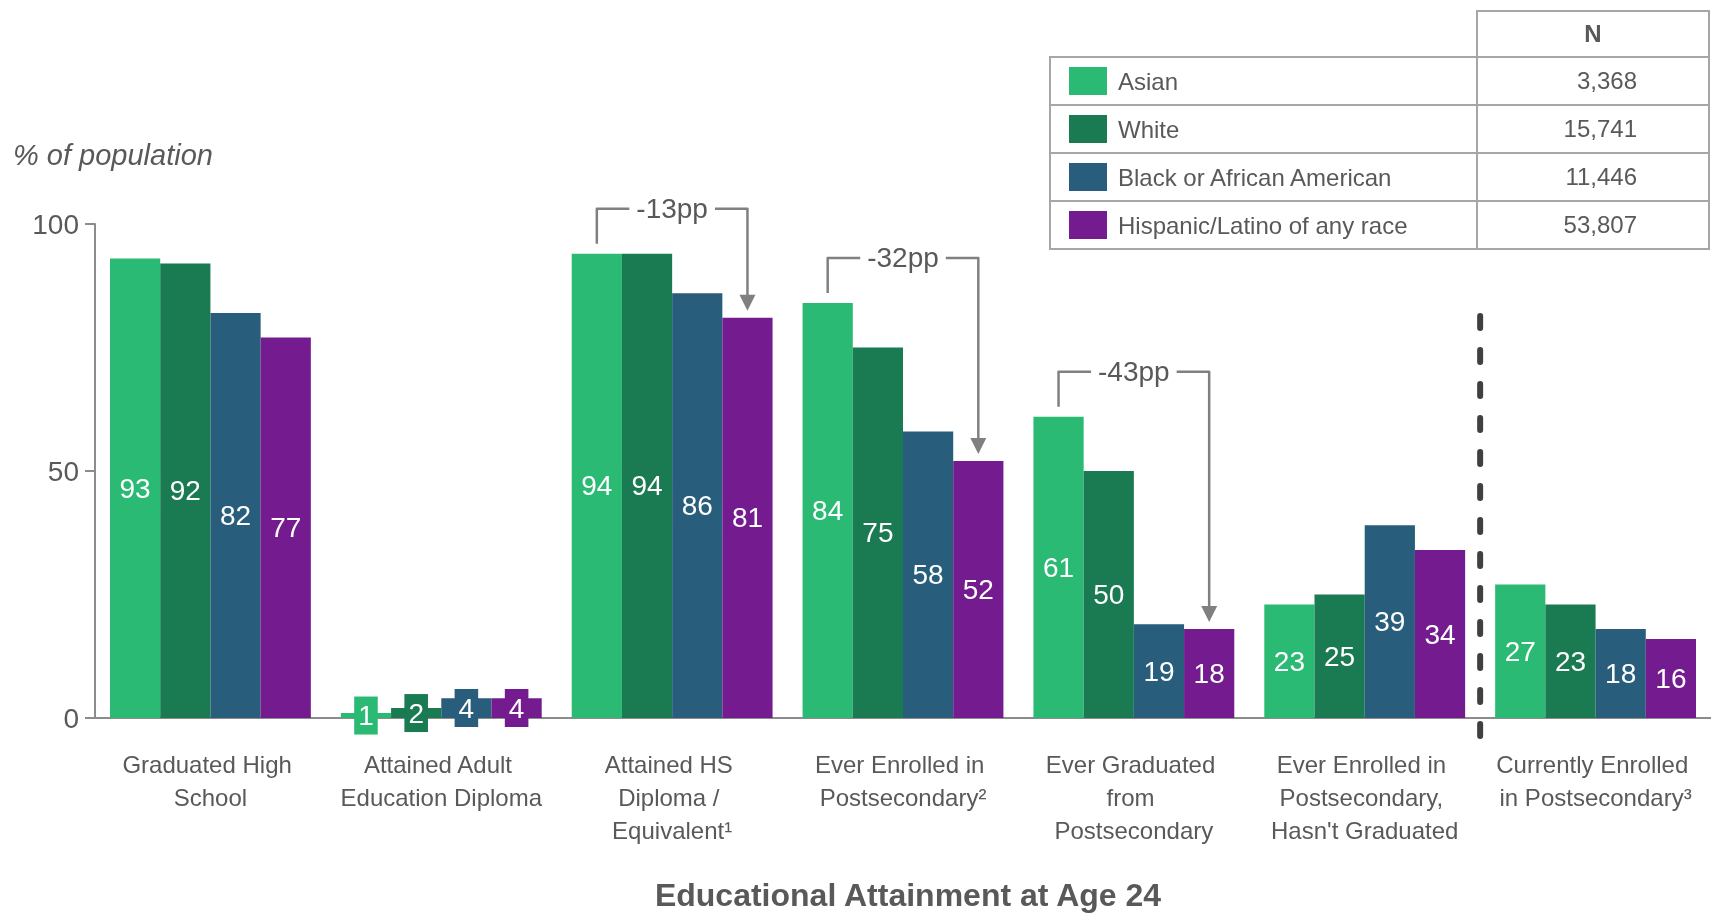  Describe the element at coordinates (1520, 651) in the screenshot. I see `data-label: 27` at that location.